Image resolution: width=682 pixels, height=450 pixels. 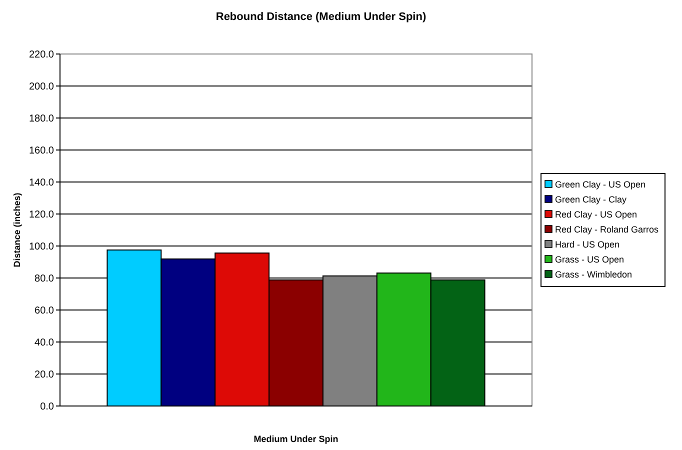 What do you see at coordinates (41, 87) in the screenshot?
I see `y-tick-label: 200.0` at bounding box center [41, 87].